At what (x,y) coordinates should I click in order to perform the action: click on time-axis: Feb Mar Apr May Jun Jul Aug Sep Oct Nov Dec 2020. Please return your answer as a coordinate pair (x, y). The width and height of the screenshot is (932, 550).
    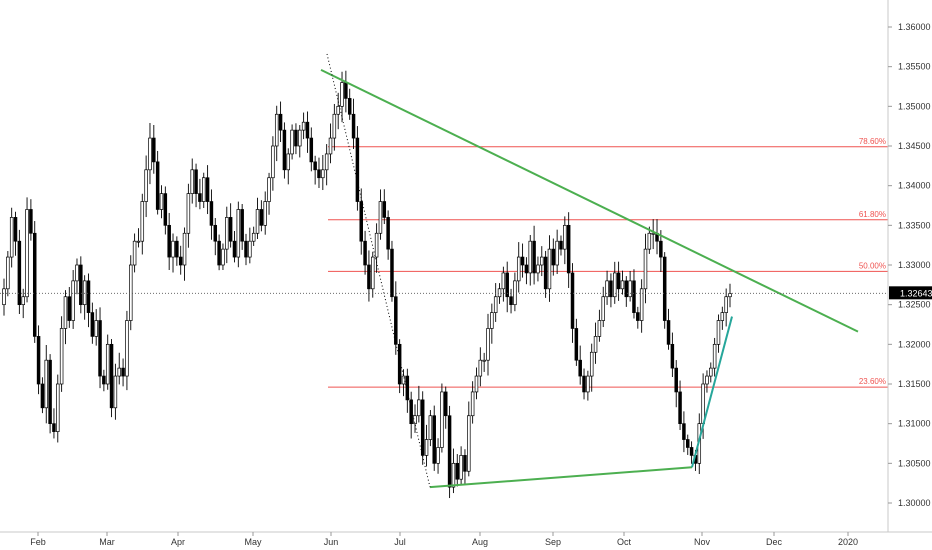
    Looking at the image, I should click on (444, 539).